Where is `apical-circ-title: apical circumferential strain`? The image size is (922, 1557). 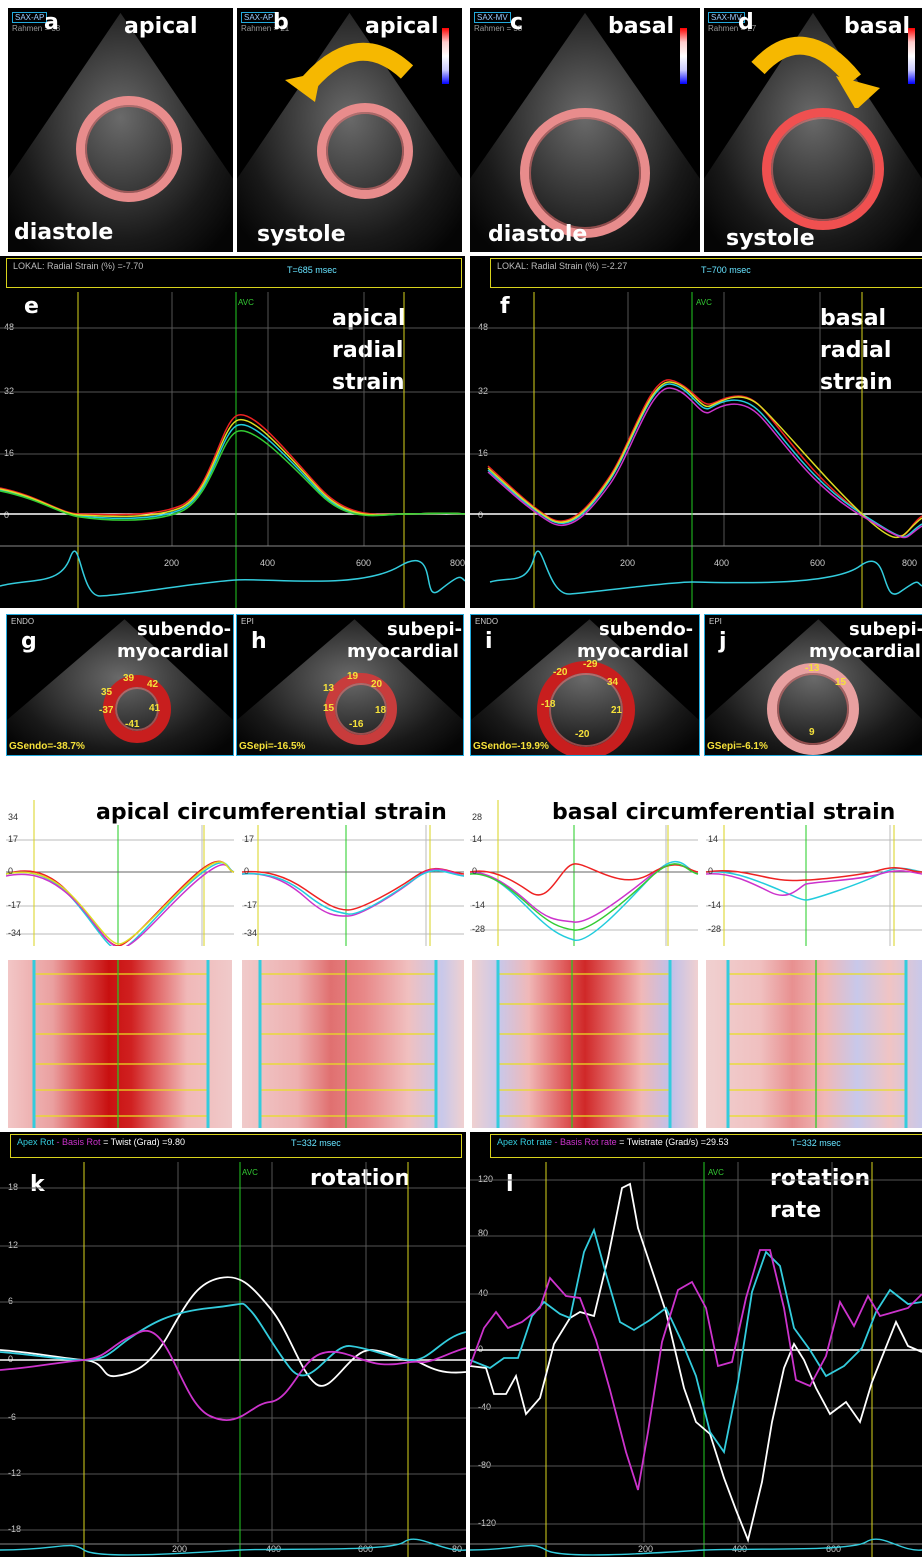 apical-circ-title: apical circumferential strain is located at coordinates (271, 812).